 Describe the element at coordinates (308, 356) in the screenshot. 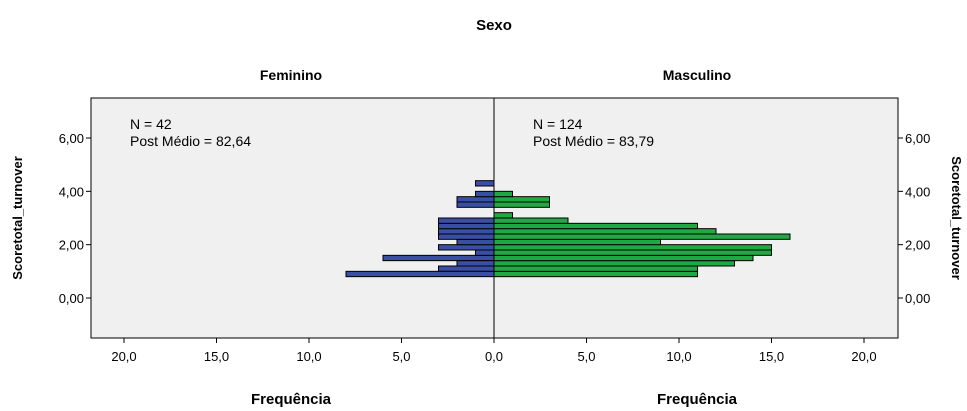

I see `x-tick-label-left: 10,0` at that location.